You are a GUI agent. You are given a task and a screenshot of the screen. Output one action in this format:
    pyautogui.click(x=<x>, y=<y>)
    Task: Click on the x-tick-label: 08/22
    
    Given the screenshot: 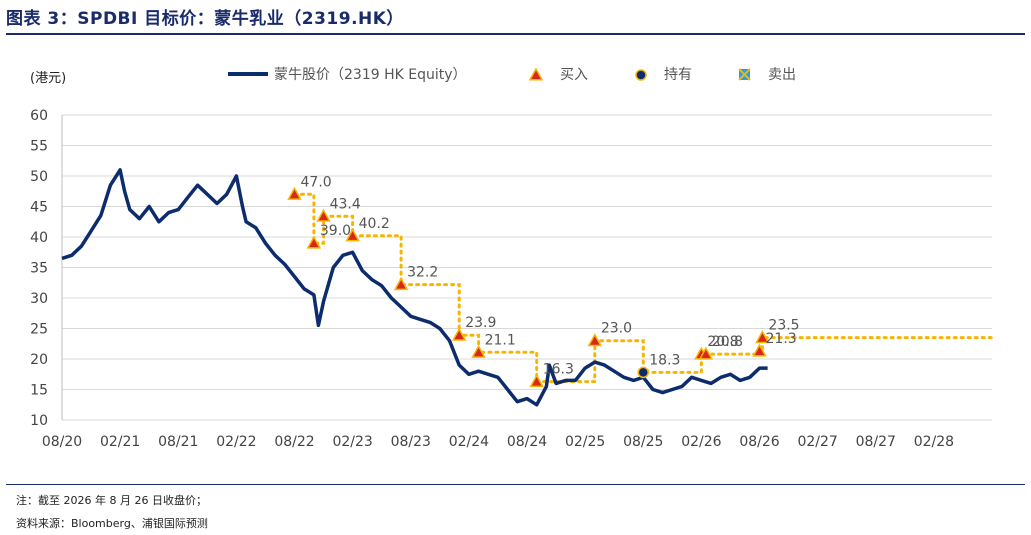 What is the action you would take?
    pyautogui.click(x=294, y=442)
    